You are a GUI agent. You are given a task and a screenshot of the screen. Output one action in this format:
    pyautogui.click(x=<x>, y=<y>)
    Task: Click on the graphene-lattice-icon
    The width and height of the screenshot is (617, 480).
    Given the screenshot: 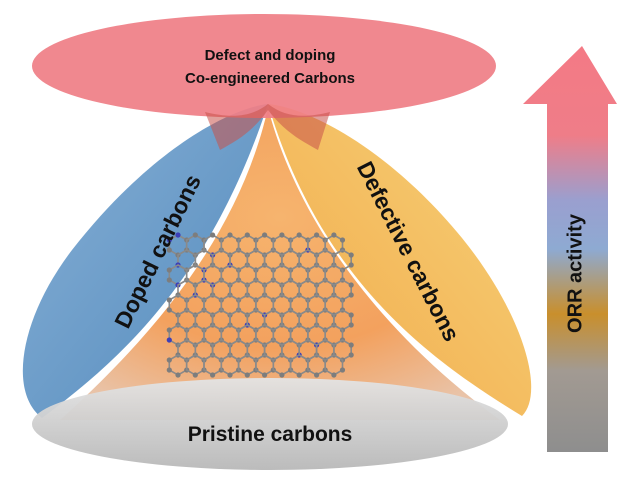 What is the action you would take?
    pyautogui.click(x=260, y=305)
    